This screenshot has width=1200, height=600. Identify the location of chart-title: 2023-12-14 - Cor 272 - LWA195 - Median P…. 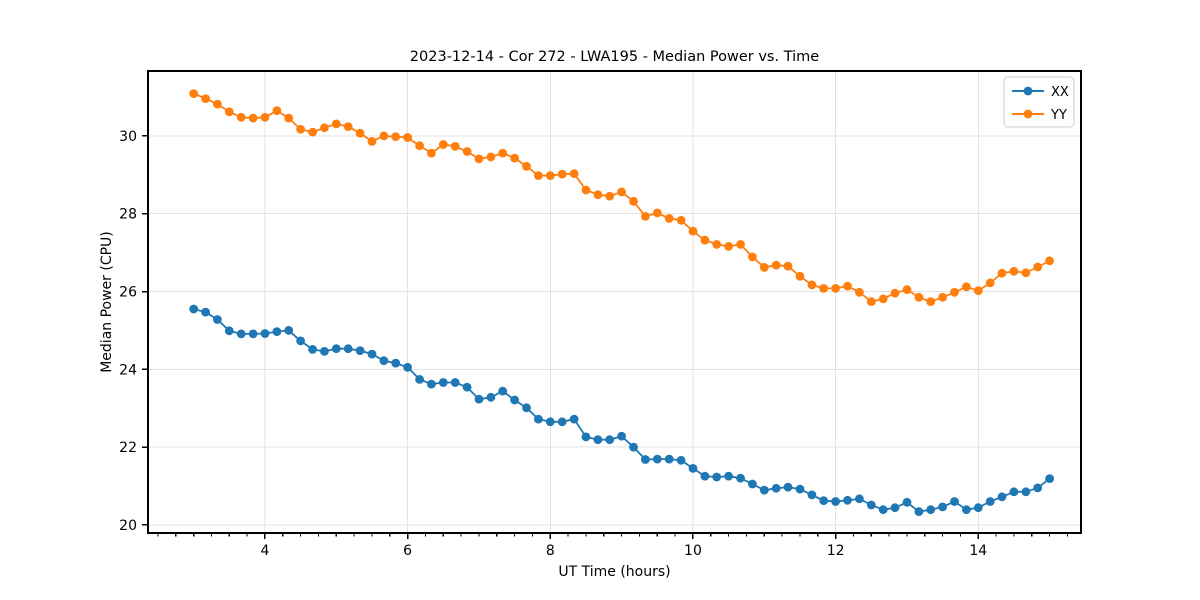
(614, 57).